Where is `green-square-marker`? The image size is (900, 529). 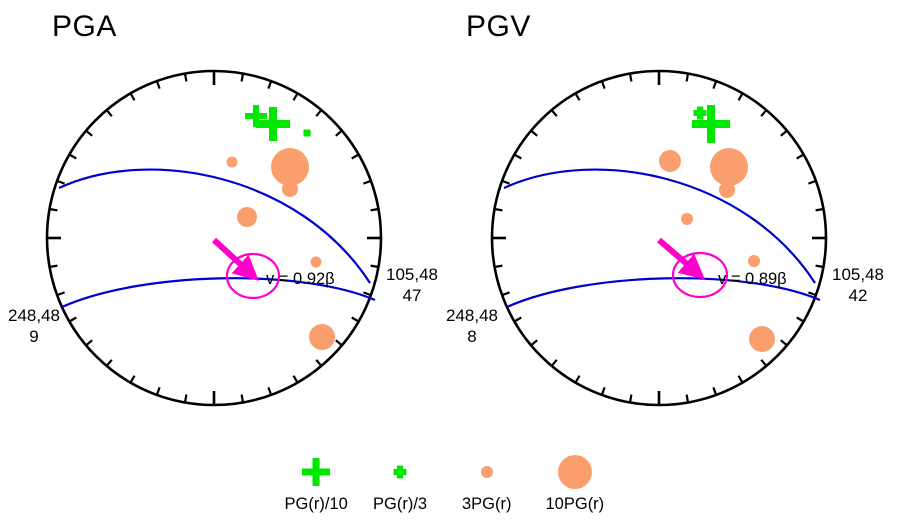 green-square-marker is located at coordinates (307, 133).